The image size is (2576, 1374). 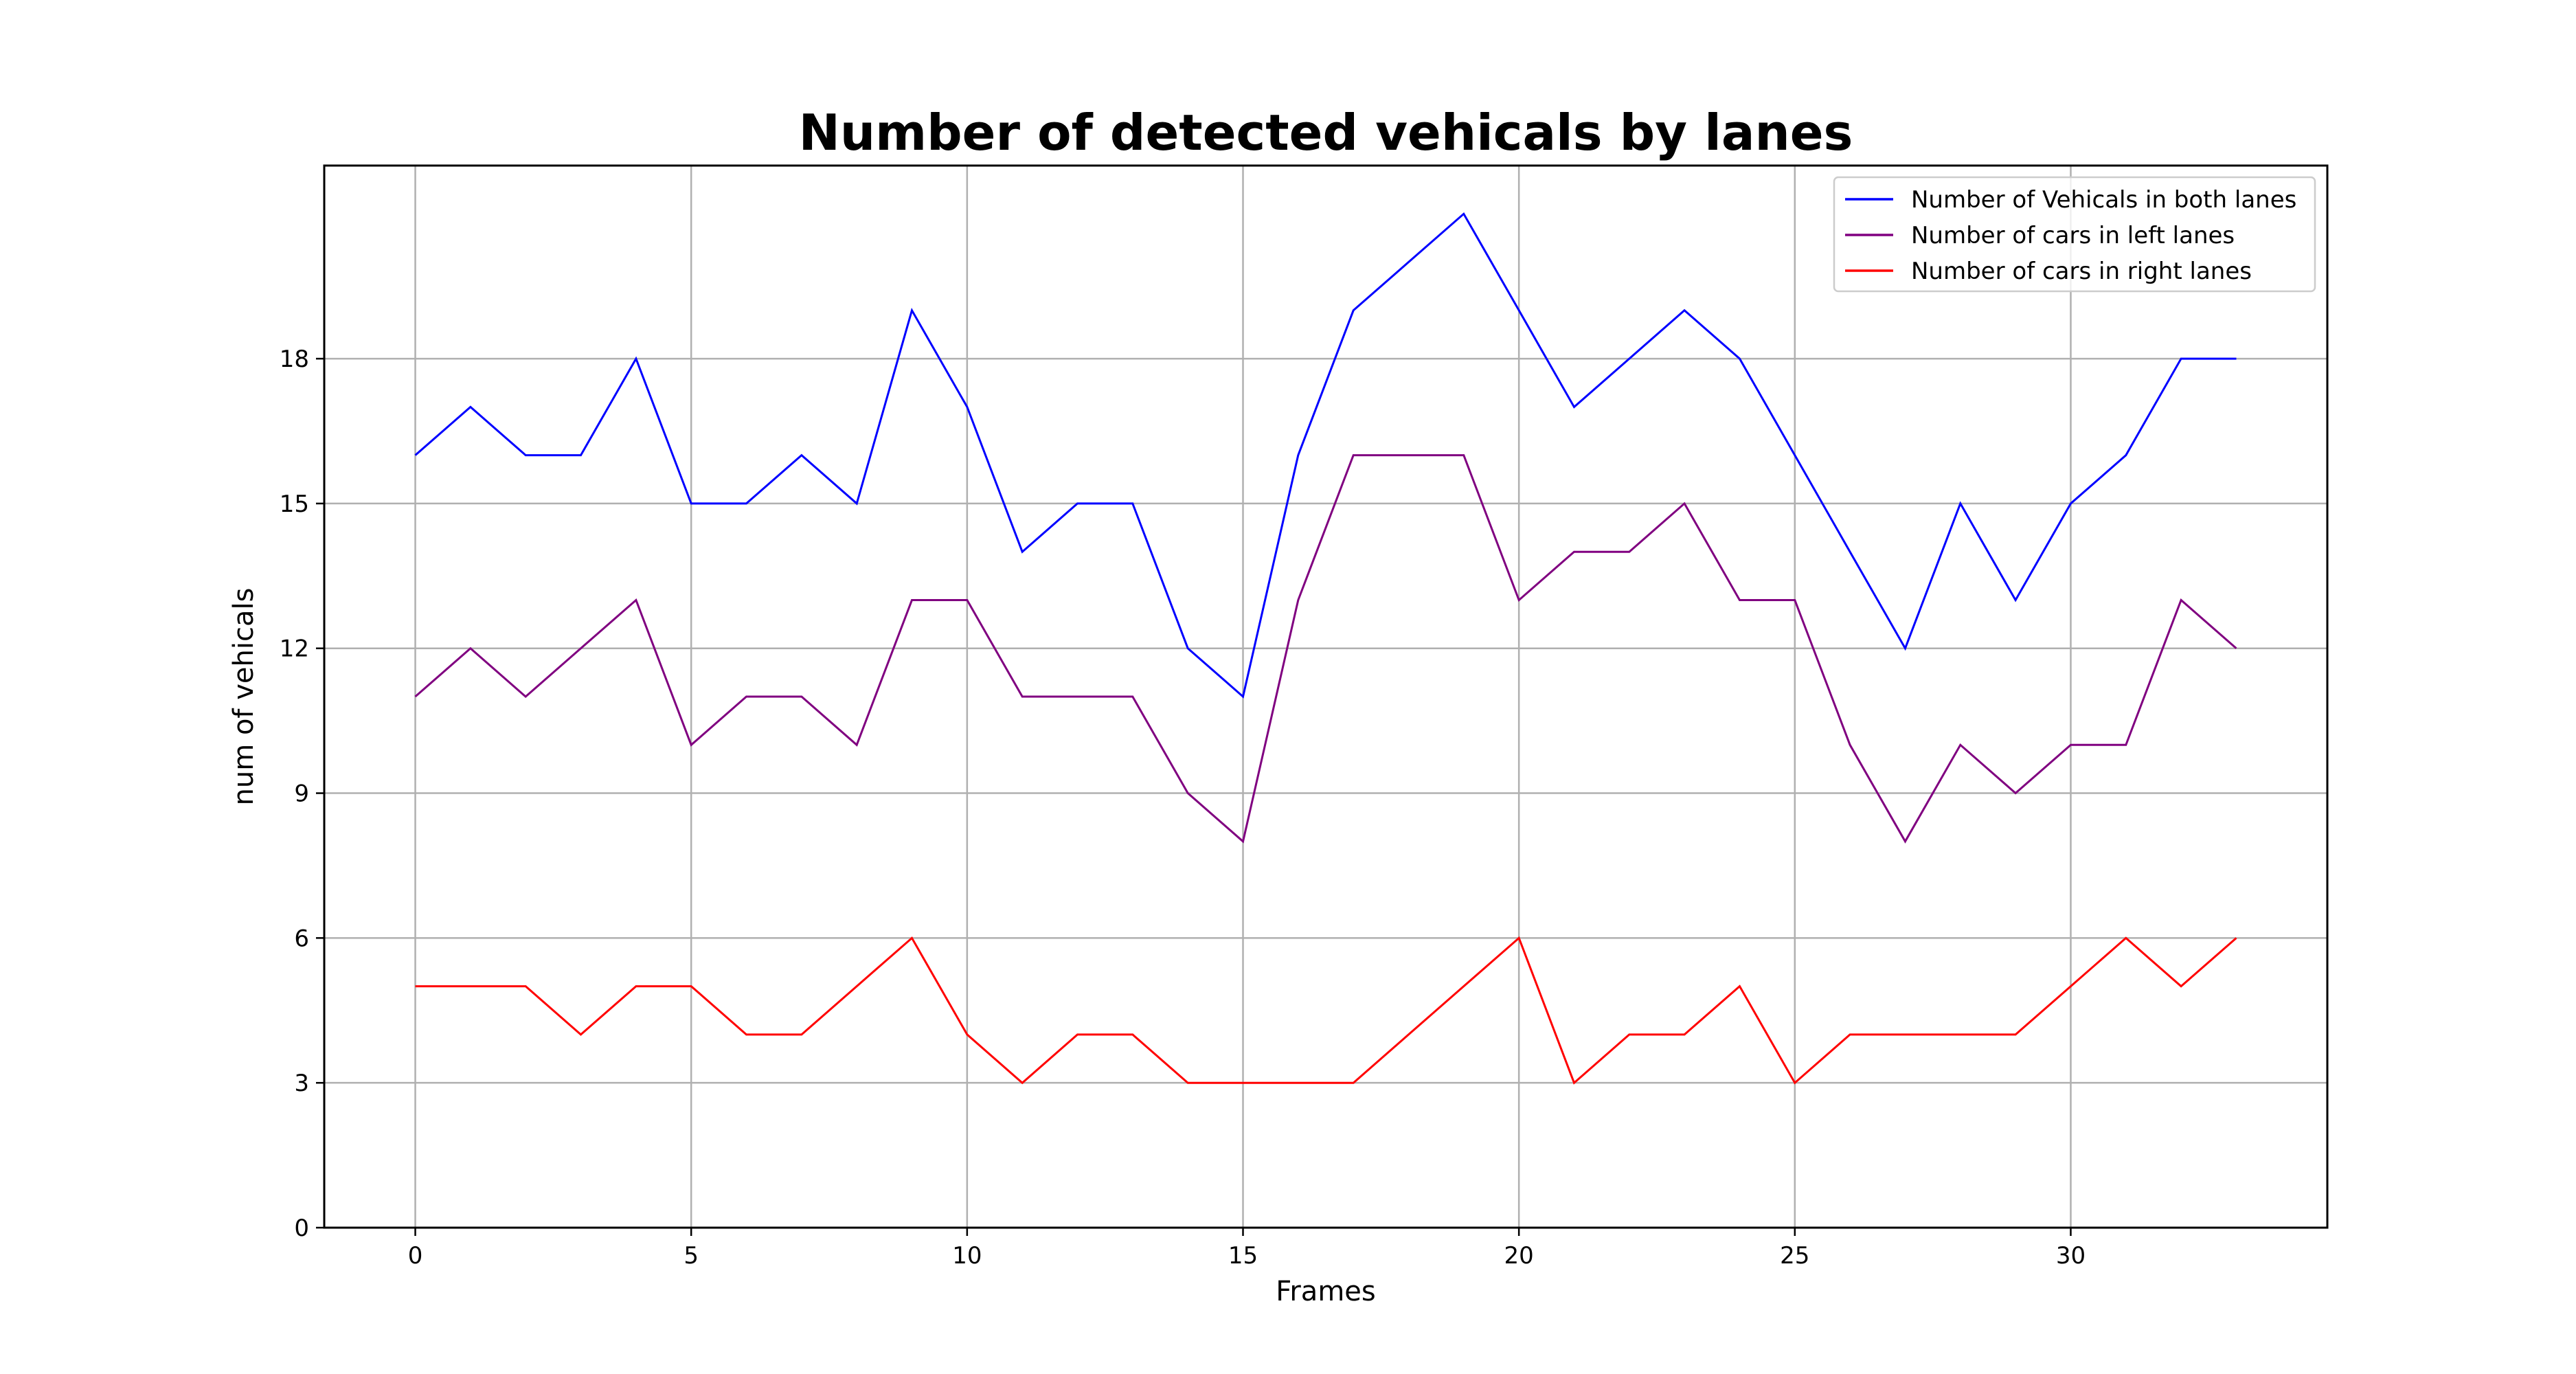 What do you see at coordinates (294, 649) in the screenshot?
I see `y-tick-label: 12` at bounding box center [294, 649].